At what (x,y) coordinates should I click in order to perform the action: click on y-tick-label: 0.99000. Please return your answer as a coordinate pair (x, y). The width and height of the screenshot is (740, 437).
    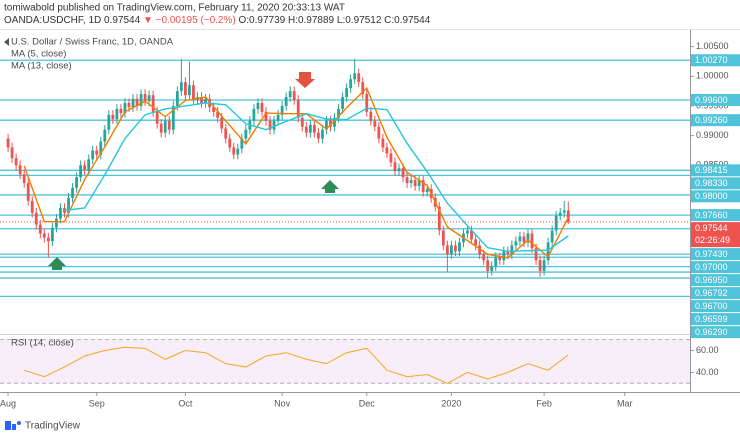
    Looking at the image, I should click on (712, 135).